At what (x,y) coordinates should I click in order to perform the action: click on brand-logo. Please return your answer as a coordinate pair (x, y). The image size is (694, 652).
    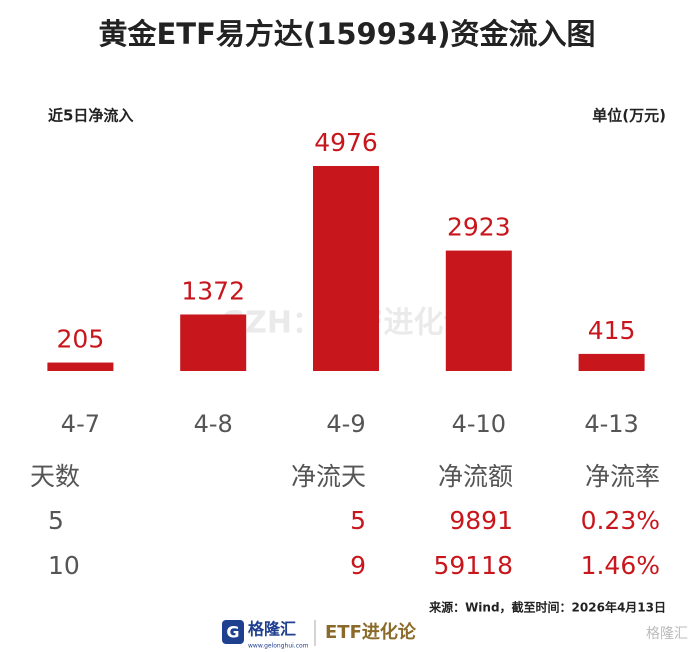
    Looking at the image, I should click on (233, 632).